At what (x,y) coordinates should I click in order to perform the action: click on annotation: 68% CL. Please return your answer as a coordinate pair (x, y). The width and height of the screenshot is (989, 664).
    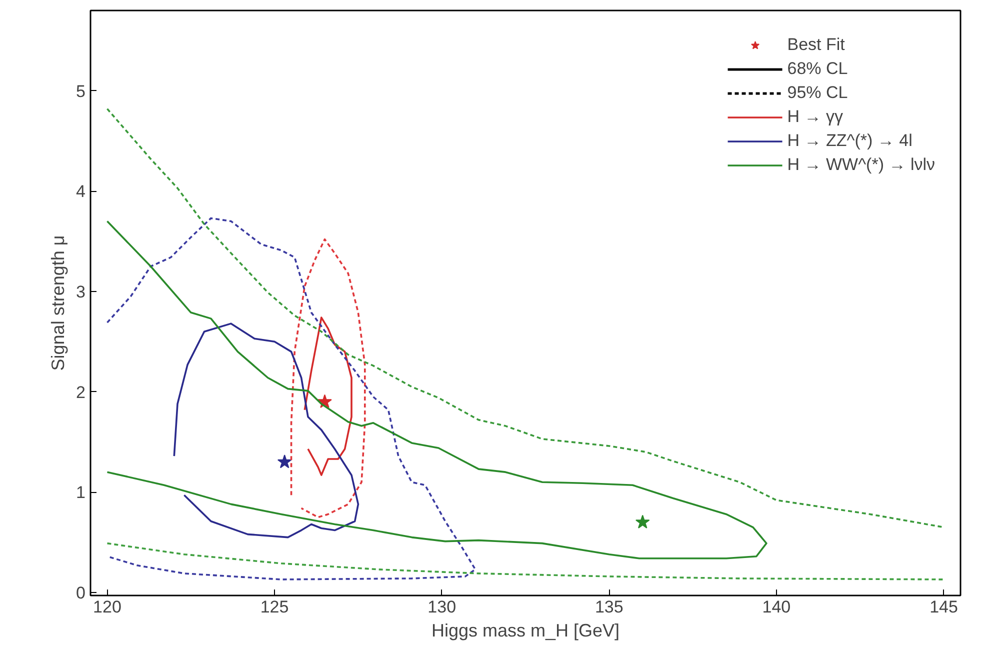
    Looking at the image, I should click on (817, 69).